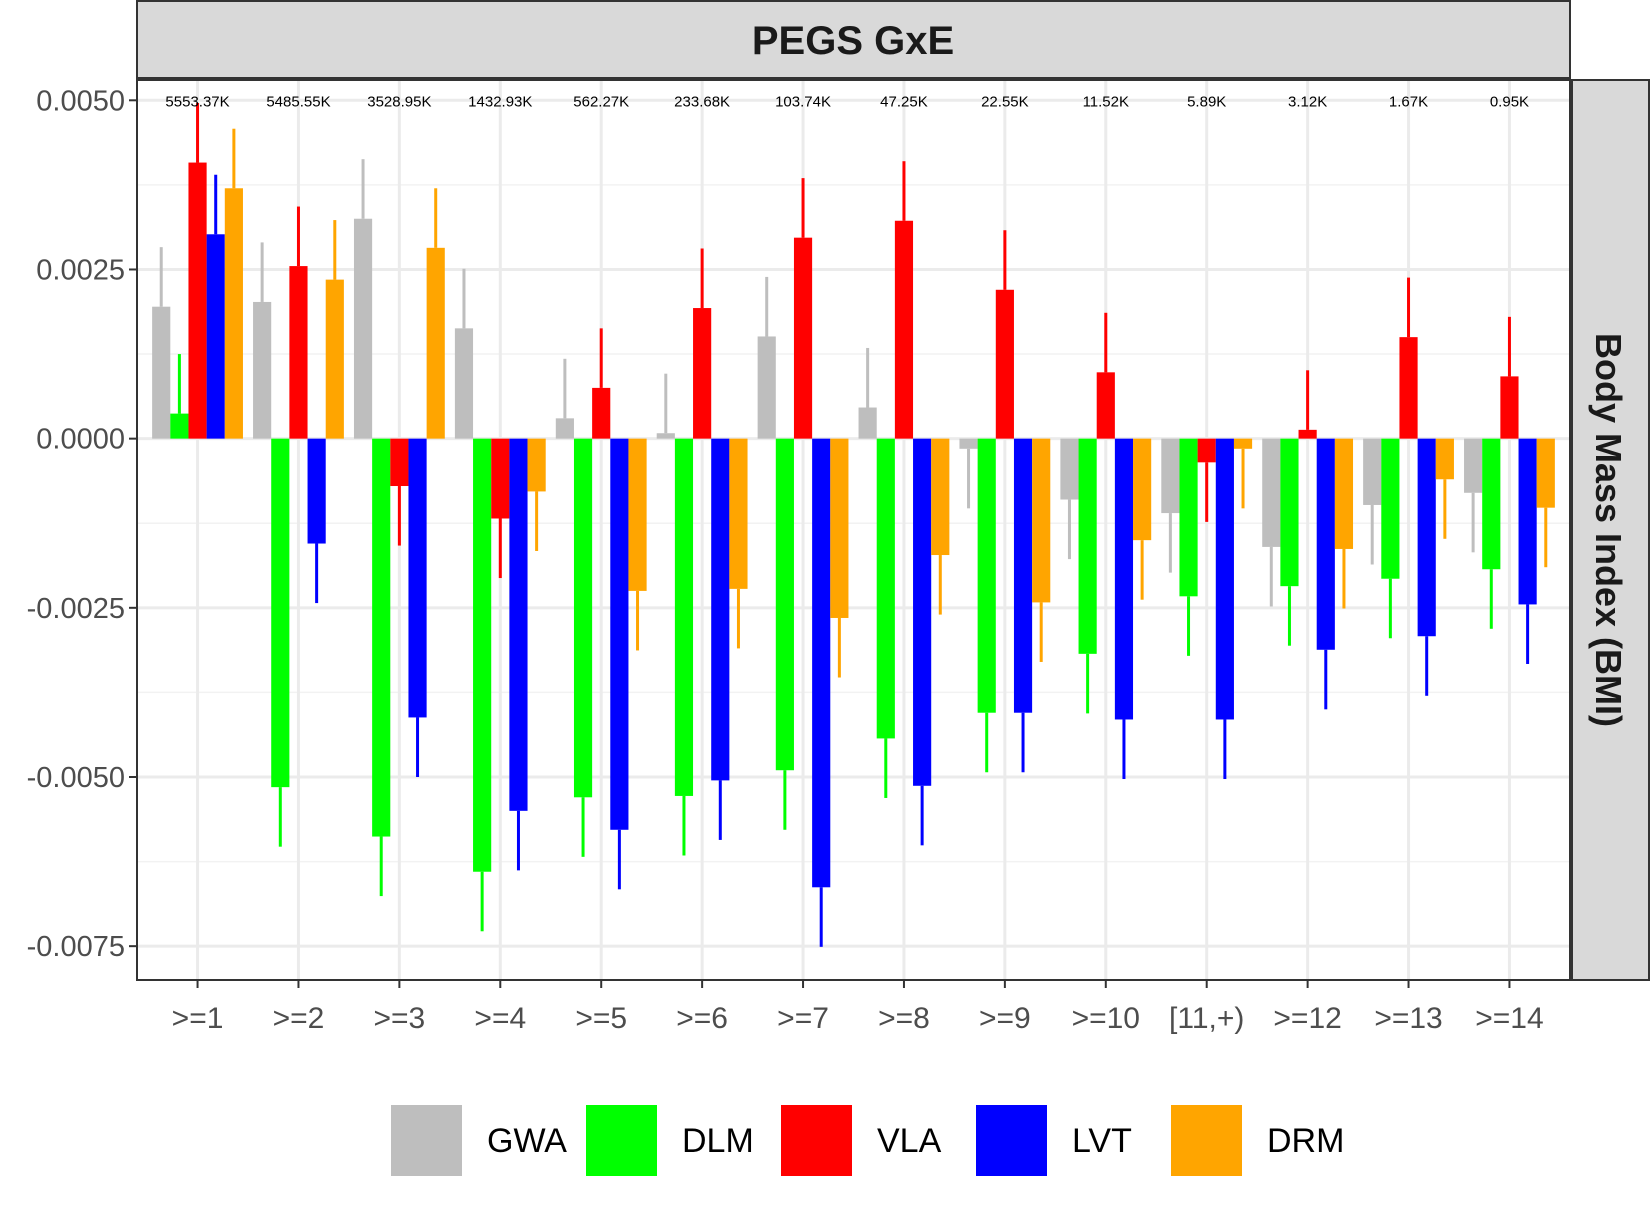  What do you see at coordinates (1307, 1018) in the screenshot?
I see `x-tick-label: >=12` at bounding box center [1307, 1018].